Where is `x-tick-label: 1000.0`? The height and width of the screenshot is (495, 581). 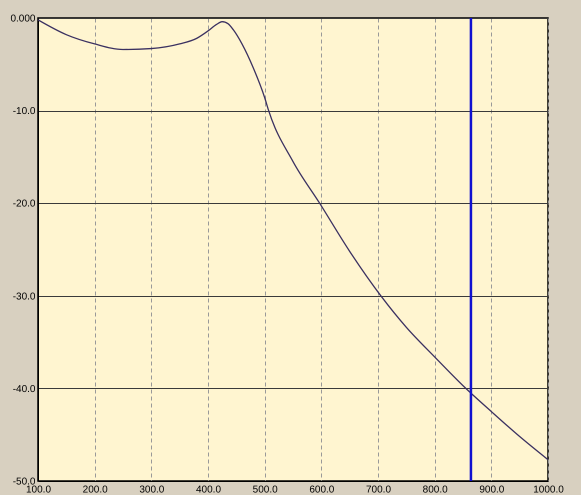 x-tick-label: 1000.0 is located at coordinates (548, 489).